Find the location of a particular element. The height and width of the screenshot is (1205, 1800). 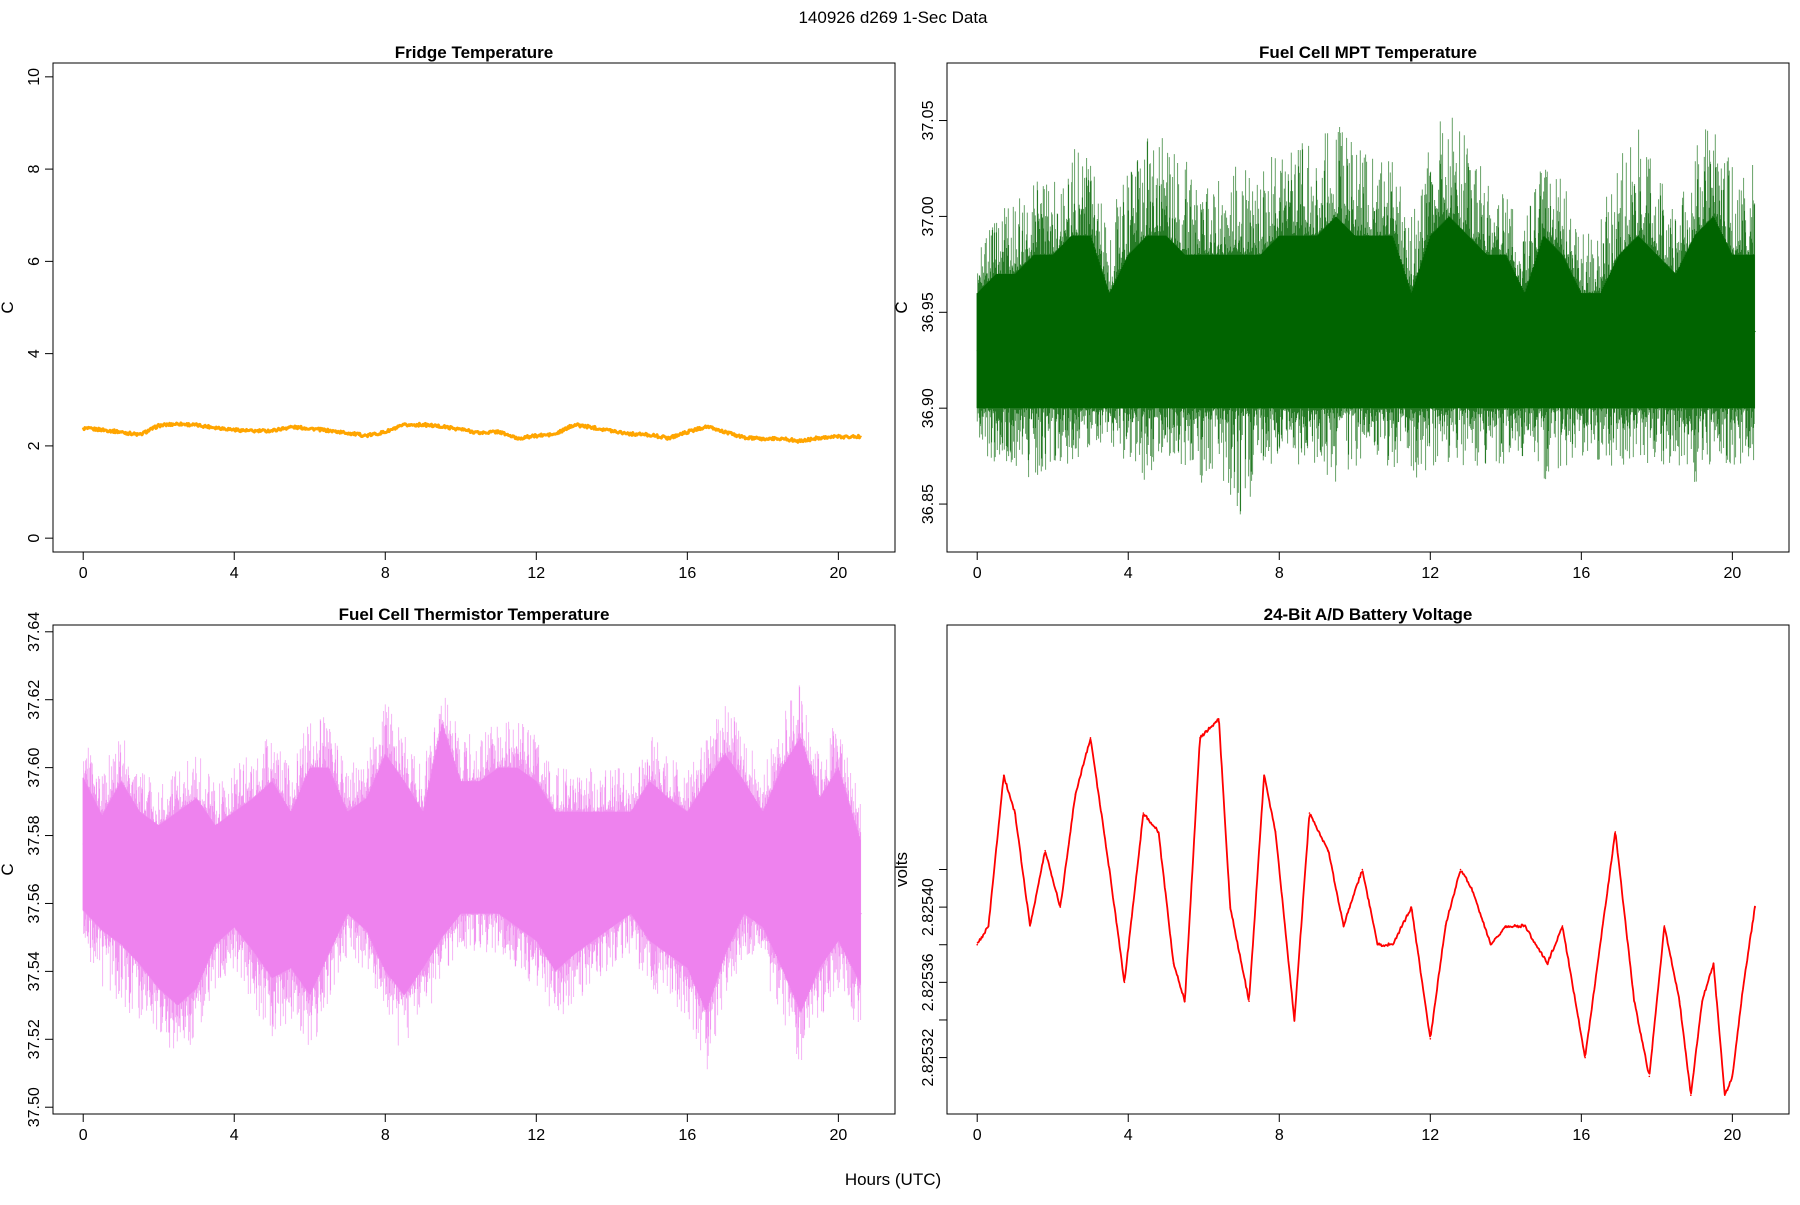

series-core-mpt is located at coordinates (1365, 312).